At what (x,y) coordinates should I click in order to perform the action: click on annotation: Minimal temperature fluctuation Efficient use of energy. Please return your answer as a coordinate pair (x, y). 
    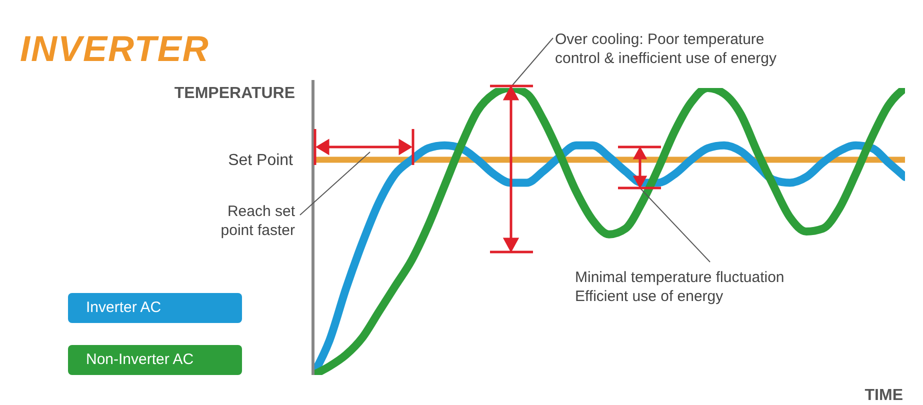
    Looking at the image, I should click on (679, 287).